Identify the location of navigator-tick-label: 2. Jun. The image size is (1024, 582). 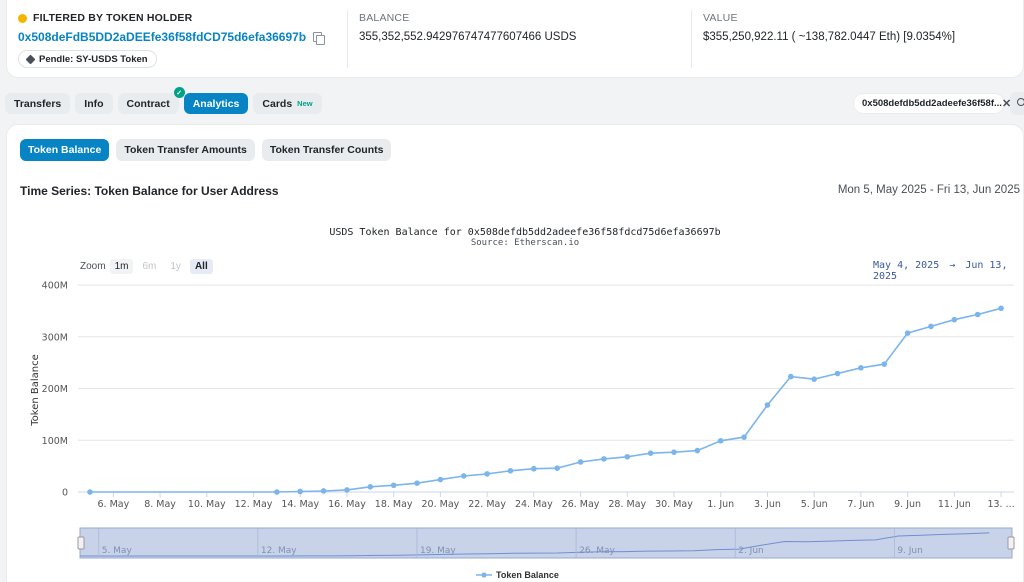
(751, 551).